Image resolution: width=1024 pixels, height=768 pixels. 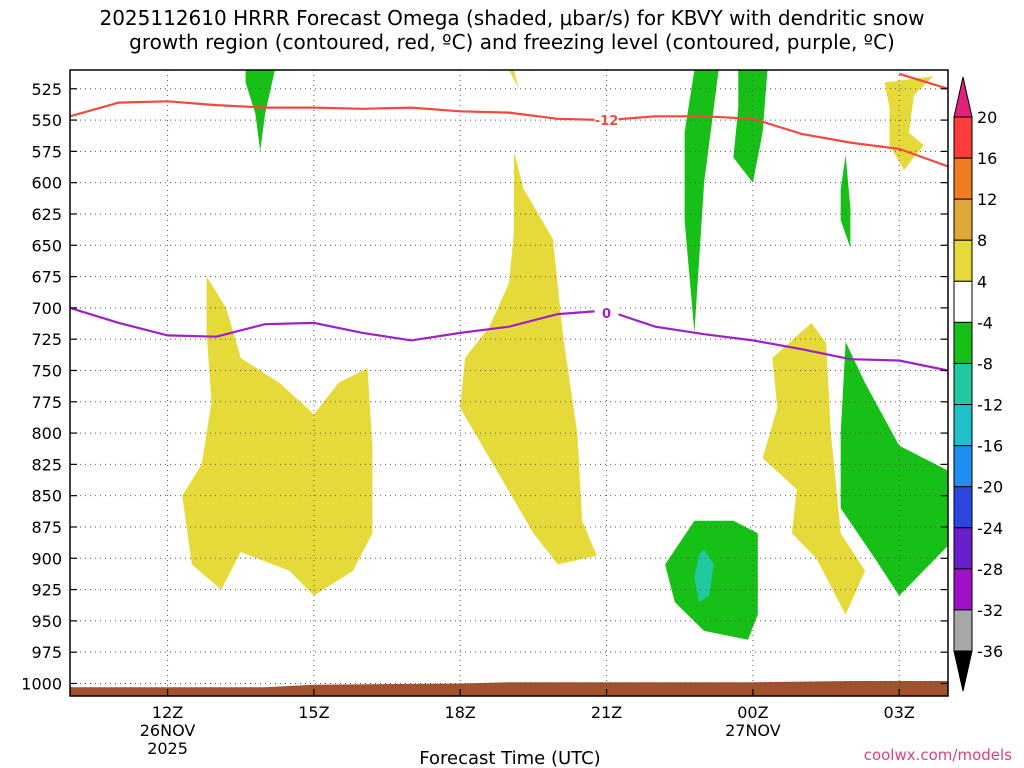 I want to click on y-tick-label-875: 875, so click(x=46, y=527).